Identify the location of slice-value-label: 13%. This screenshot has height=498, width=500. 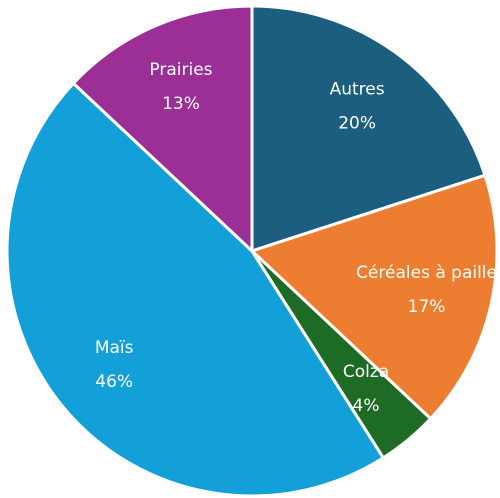
(181, 104).